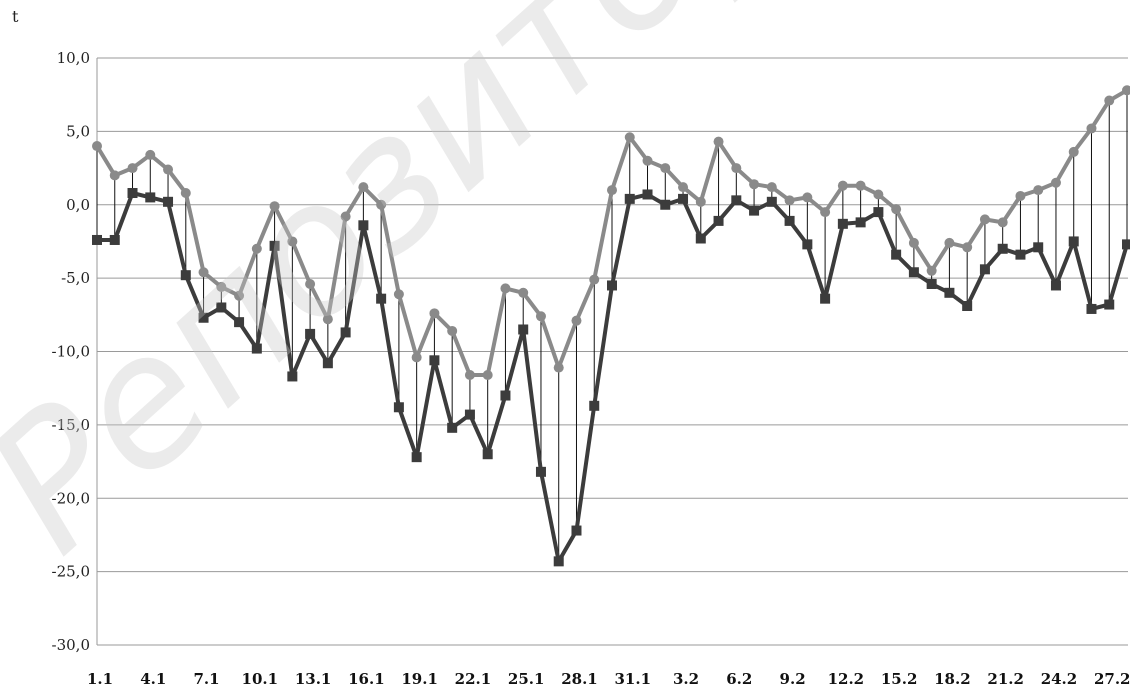 Image resolution: width=1130 pixels, height=690 pixels. Describe the element at coordinates (366, 679) in the screenshot. I see `x-tick-label: 16.1` at that location.